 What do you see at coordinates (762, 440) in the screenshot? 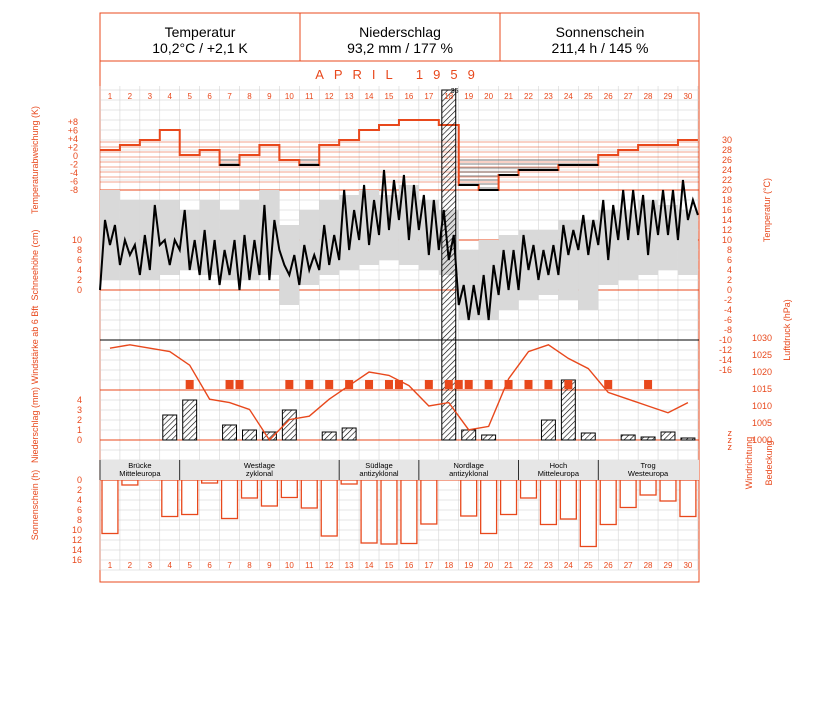
I see `pressure-tick: 1000` at bounding box center [762, 440].